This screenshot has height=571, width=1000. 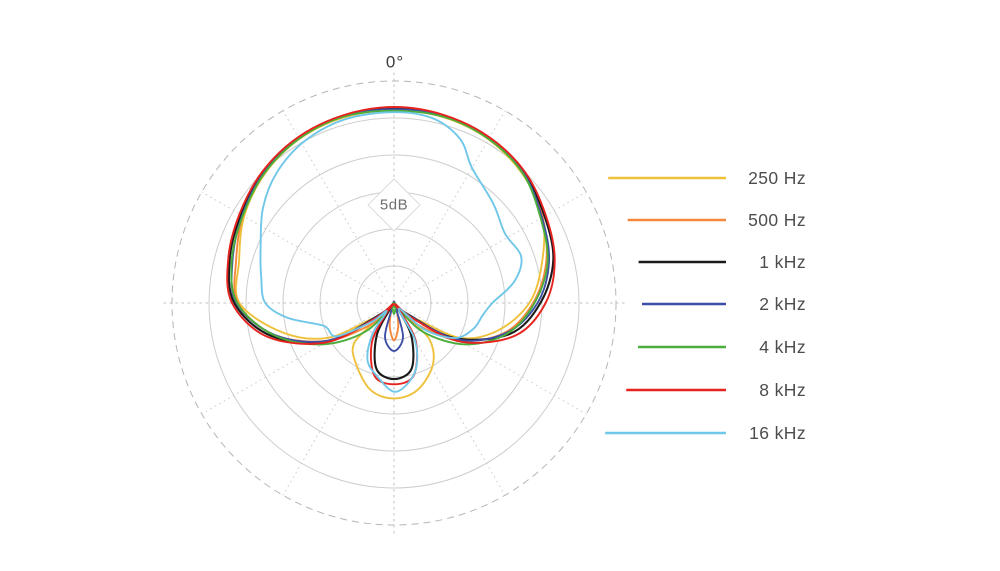 I want to click on legend-item-1-khz: 1 kHz, so click(x=722, y=262).